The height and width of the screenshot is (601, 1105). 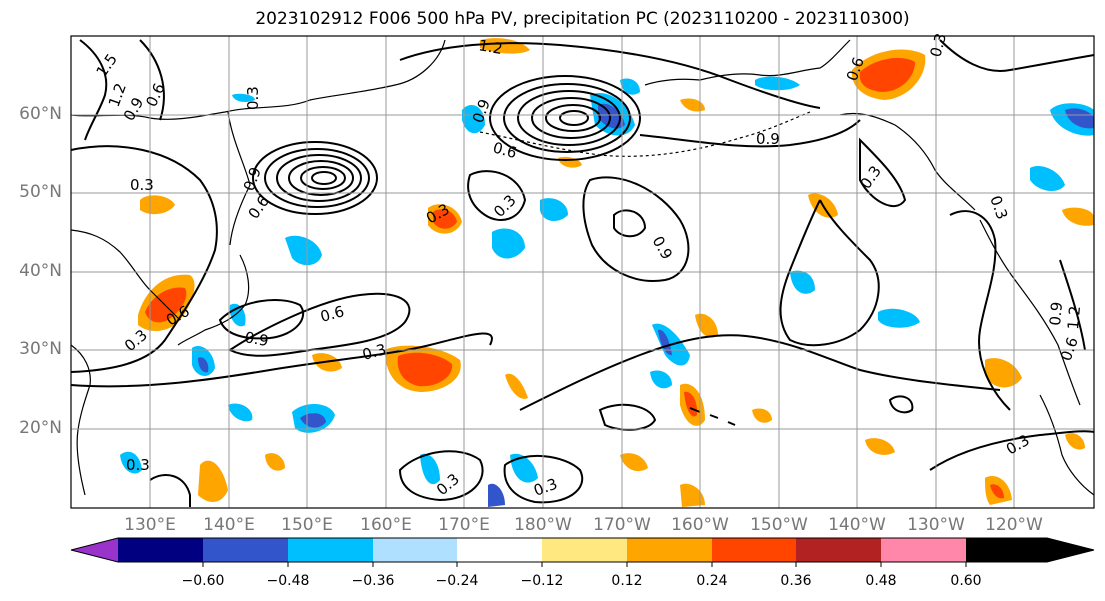 What do you see at coordinates (425, 369) in the screenshot?
I see `precip-blob-subtropical-core` at bounding box center [425, 369].